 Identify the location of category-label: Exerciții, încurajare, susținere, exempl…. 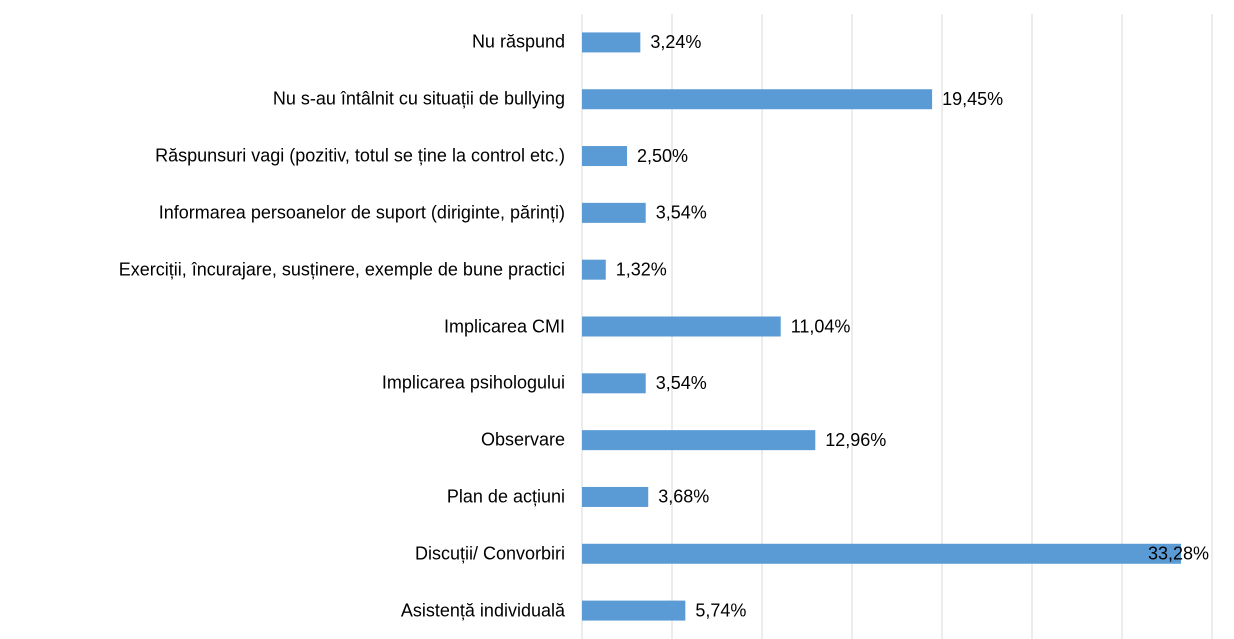
(341, 269).